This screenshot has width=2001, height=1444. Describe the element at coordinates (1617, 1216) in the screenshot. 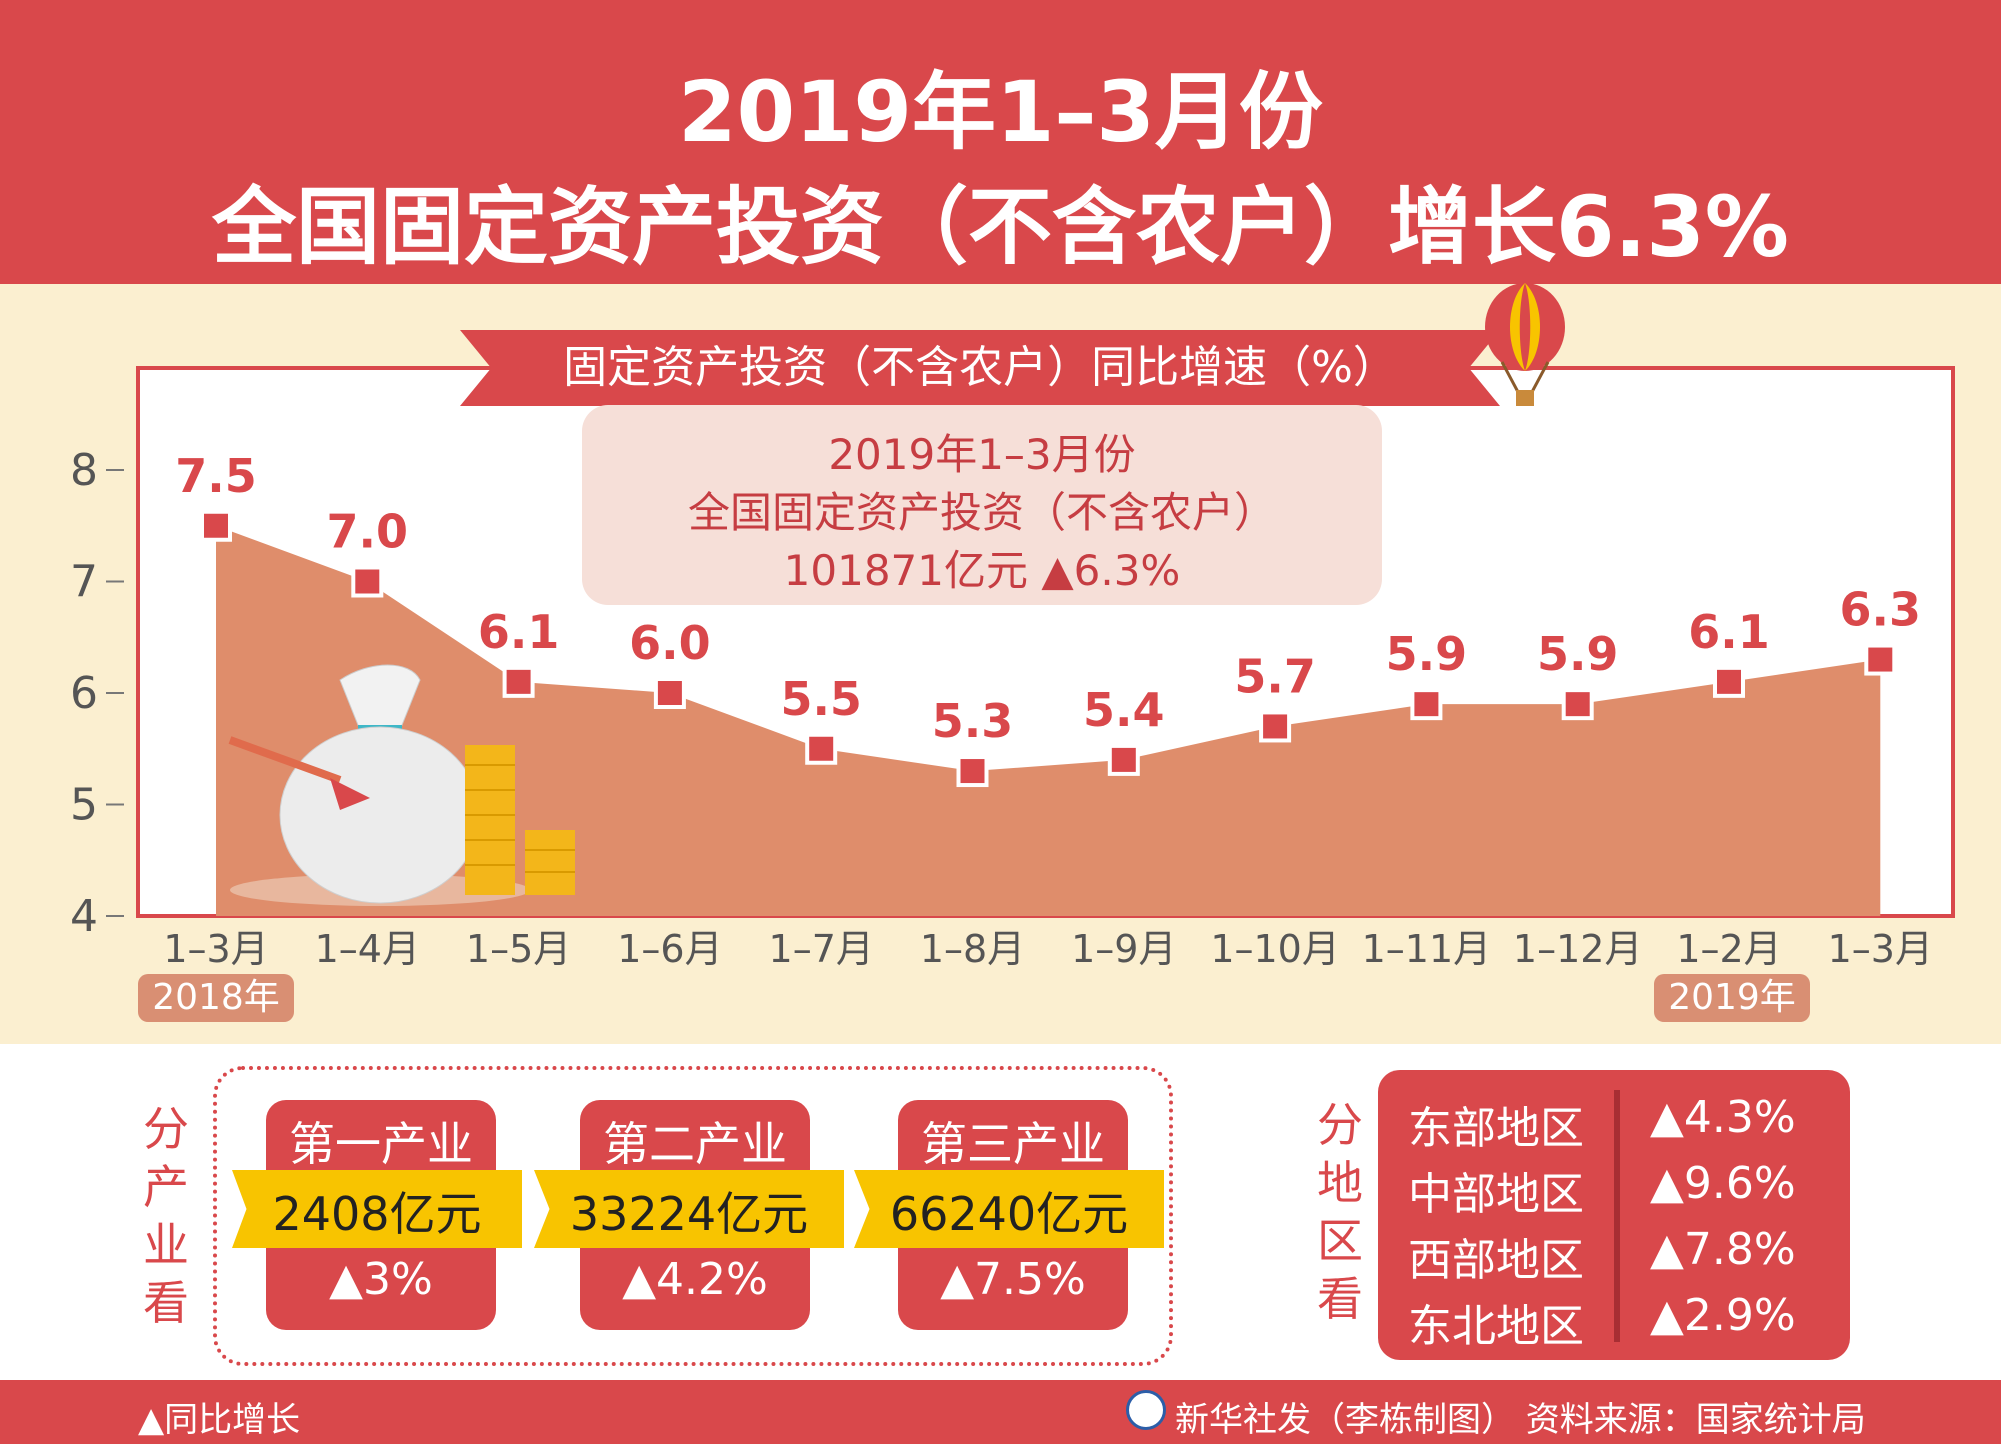

I see `region-divider` at that location.